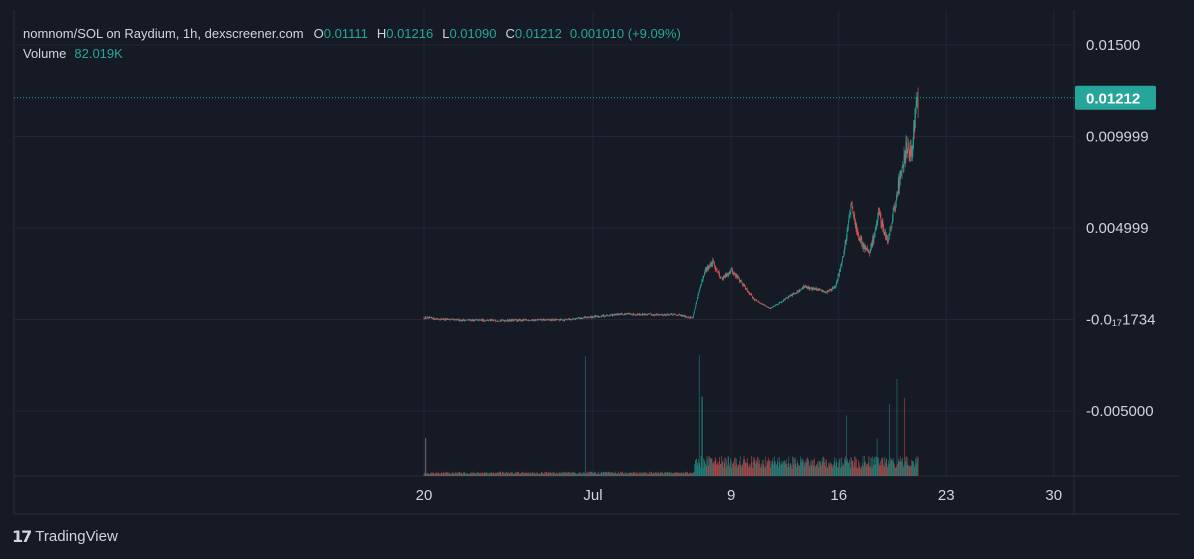 The width and height of the screenshot is (1194, 559). Describe the element at coordinates (1115, 97) in the screenshot. I see `last-price-label: 0.01212` at that location.